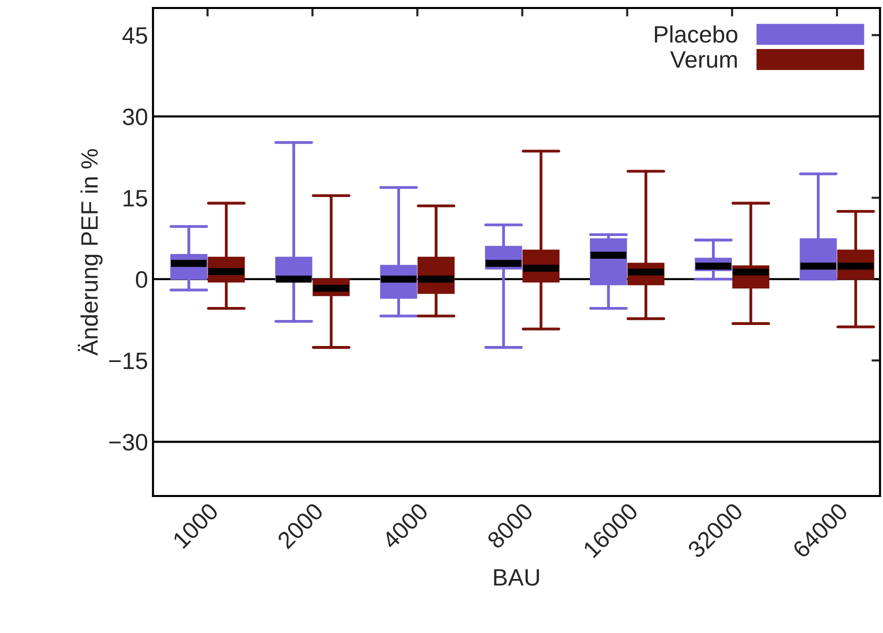  What do you see at coordinates (135, 117) in the screenshot?
I see `y-tick-label: 30` at bounding box center [135, 117].